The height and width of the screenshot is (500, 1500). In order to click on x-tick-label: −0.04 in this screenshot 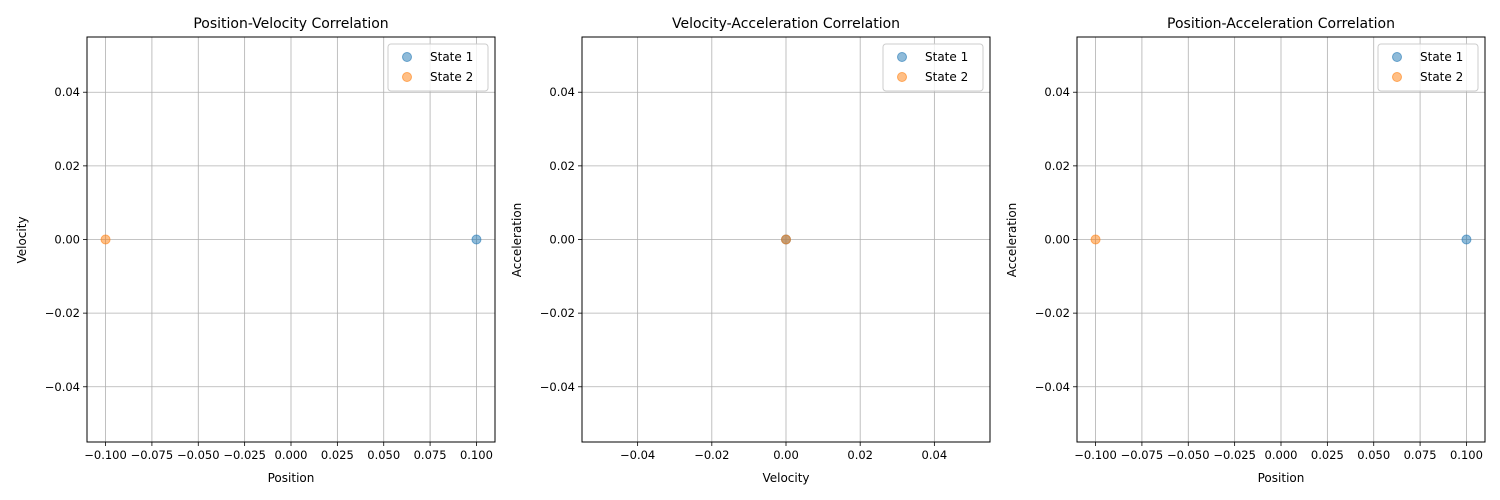, I will do `click(637, 455)`.